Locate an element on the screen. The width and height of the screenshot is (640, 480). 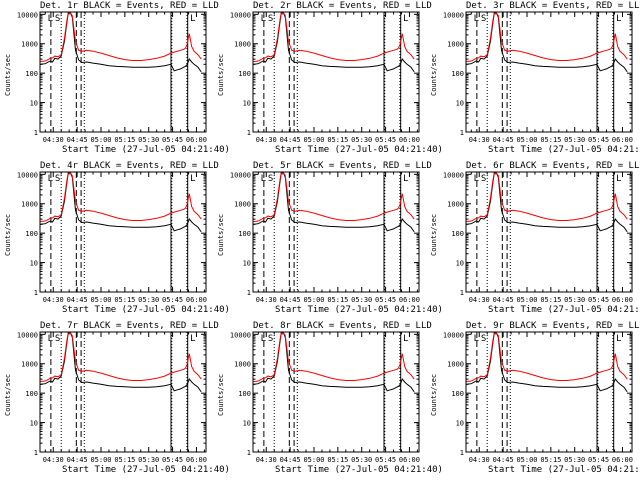
panel-title: Det. 7r BLACK = Events, RED = LLD is located at coordinates (129, 326).